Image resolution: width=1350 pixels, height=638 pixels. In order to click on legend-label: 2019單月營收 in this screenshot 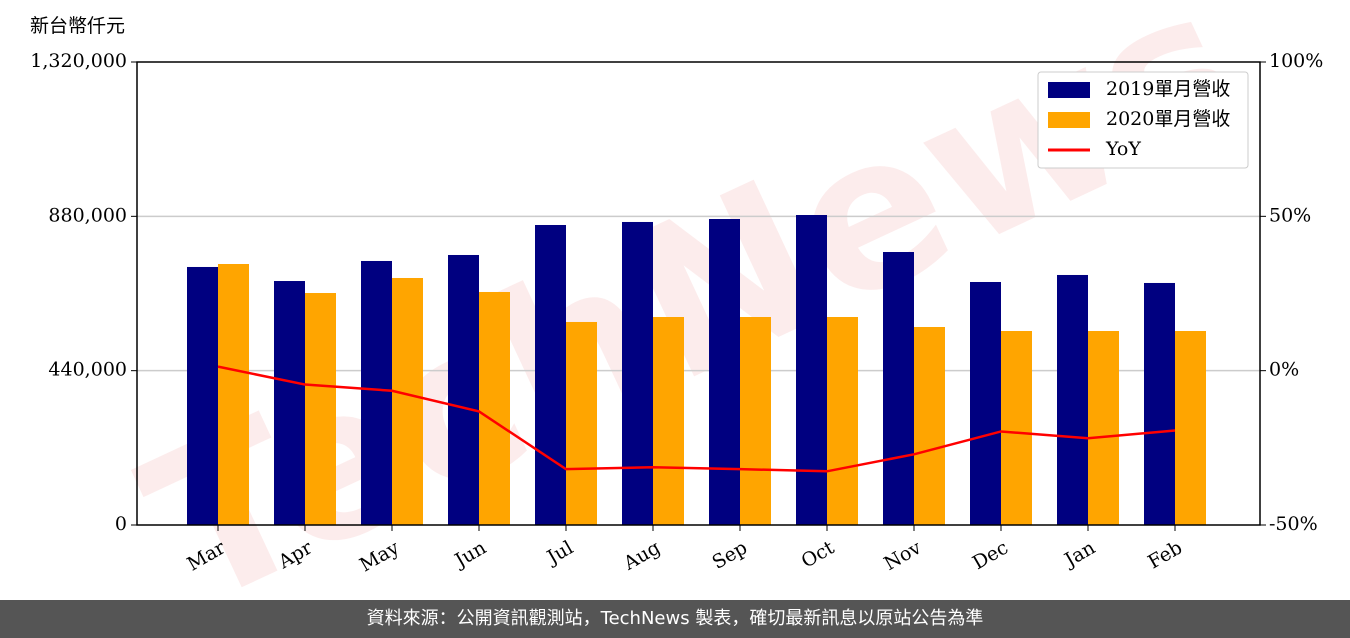, I will do `click(1168, 89)`.